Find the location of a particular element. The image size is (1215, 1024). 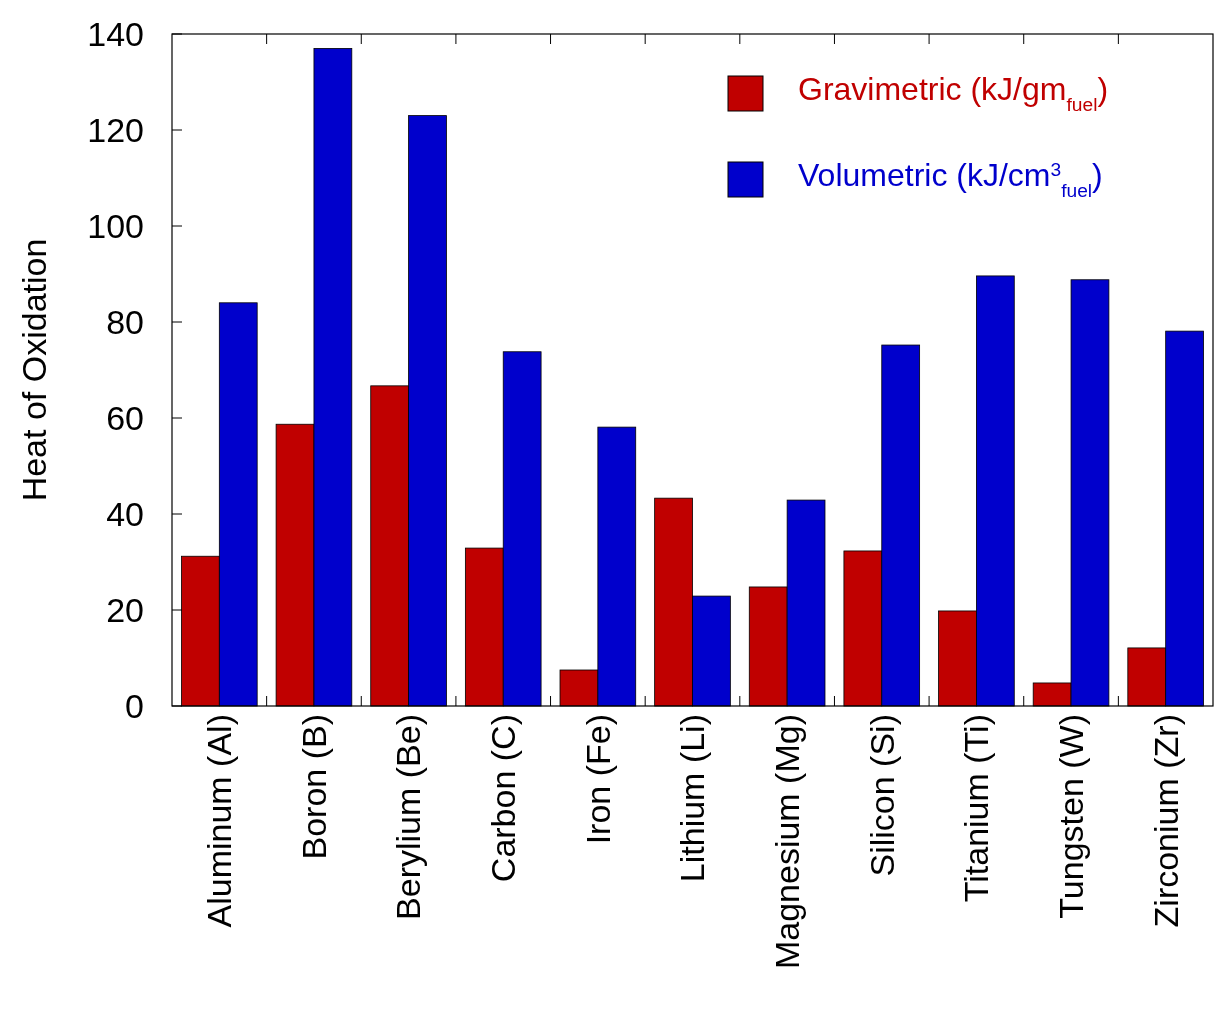

x-tick-label: Zirconium (Zr) is located at coordinates (1165, 821).